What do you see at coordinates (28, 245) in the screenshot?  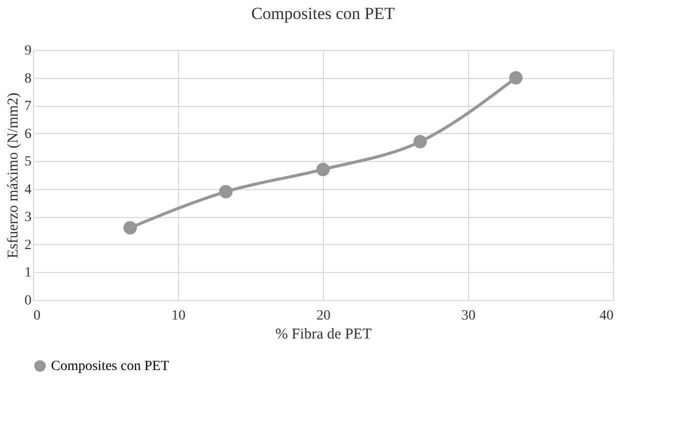 I see `y-tick-label: 2` at bounding box center [28, 245].